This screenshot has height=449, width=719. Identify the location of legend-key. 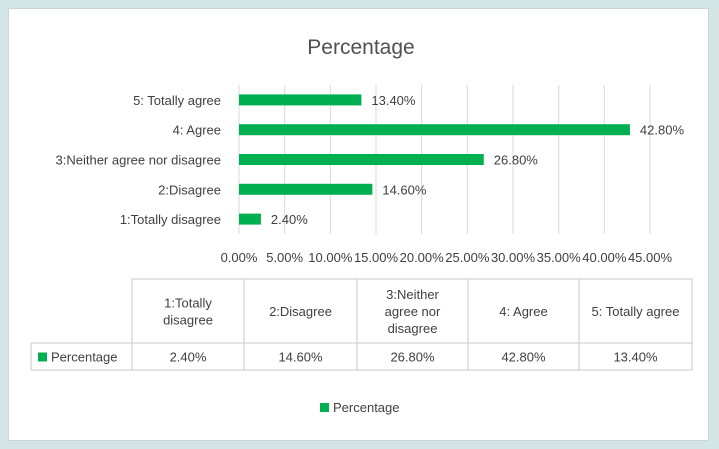
(324, 407).